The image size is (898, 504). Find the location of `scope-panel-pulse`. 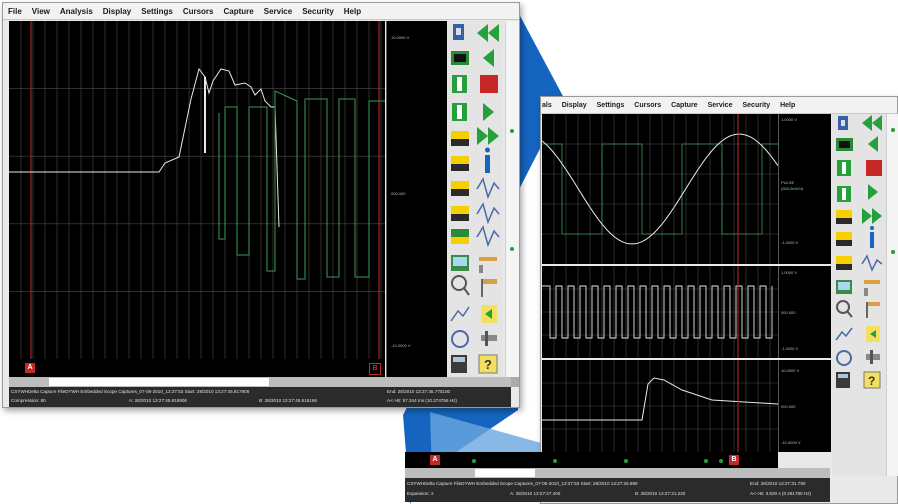

scope-panel-pulse is located at coordinates (660, 312).